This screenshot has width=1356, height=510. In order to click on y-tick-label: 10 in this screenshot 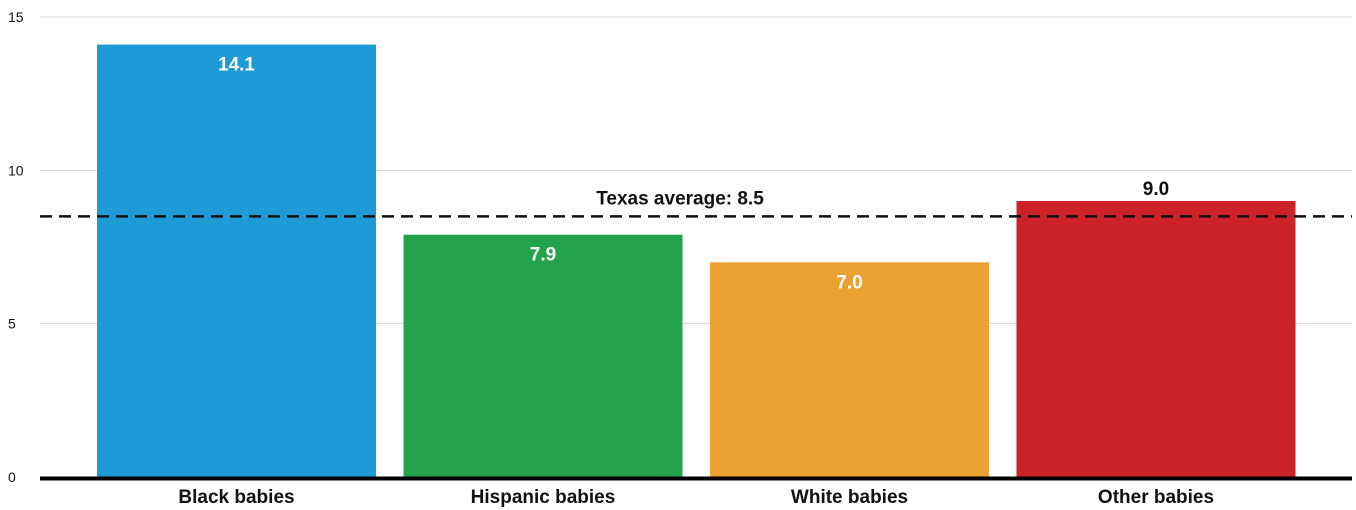, I will do `click(16, 170)`.